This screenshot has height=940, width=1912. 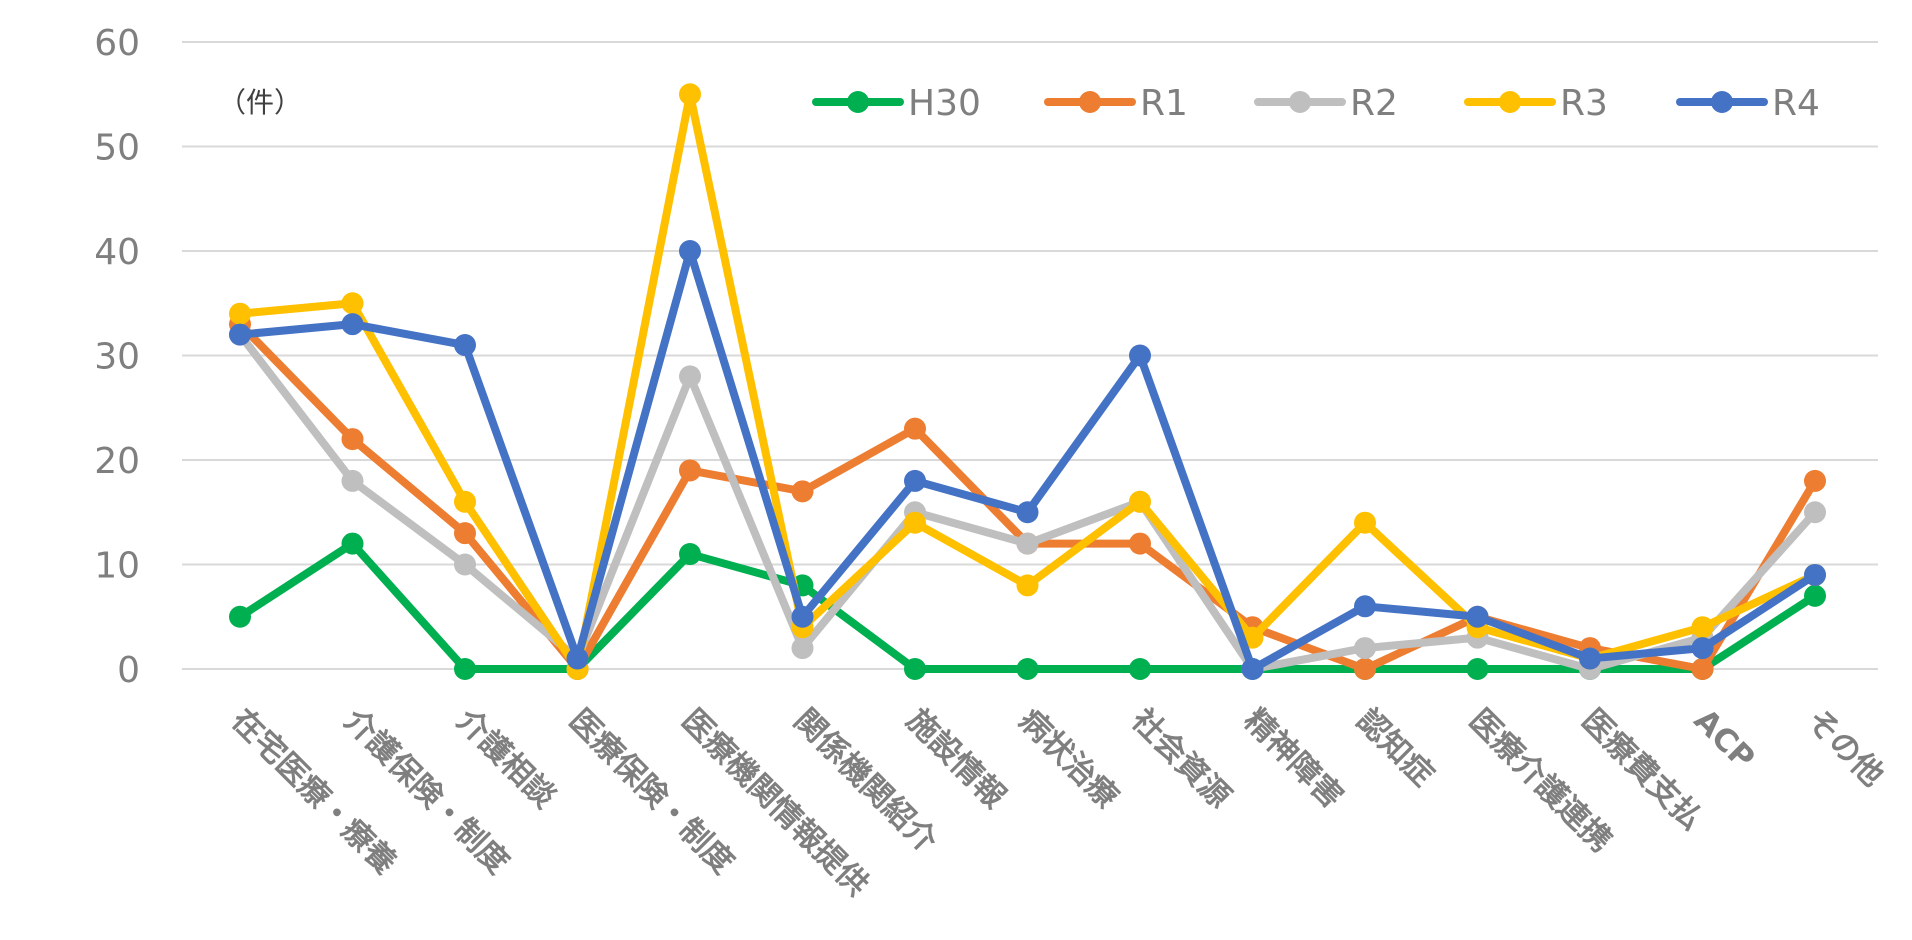 What do you see at coordinates (128, 670) in the screenshot?
I see `y-tick-label: 0` at bounding box center [128, 670].